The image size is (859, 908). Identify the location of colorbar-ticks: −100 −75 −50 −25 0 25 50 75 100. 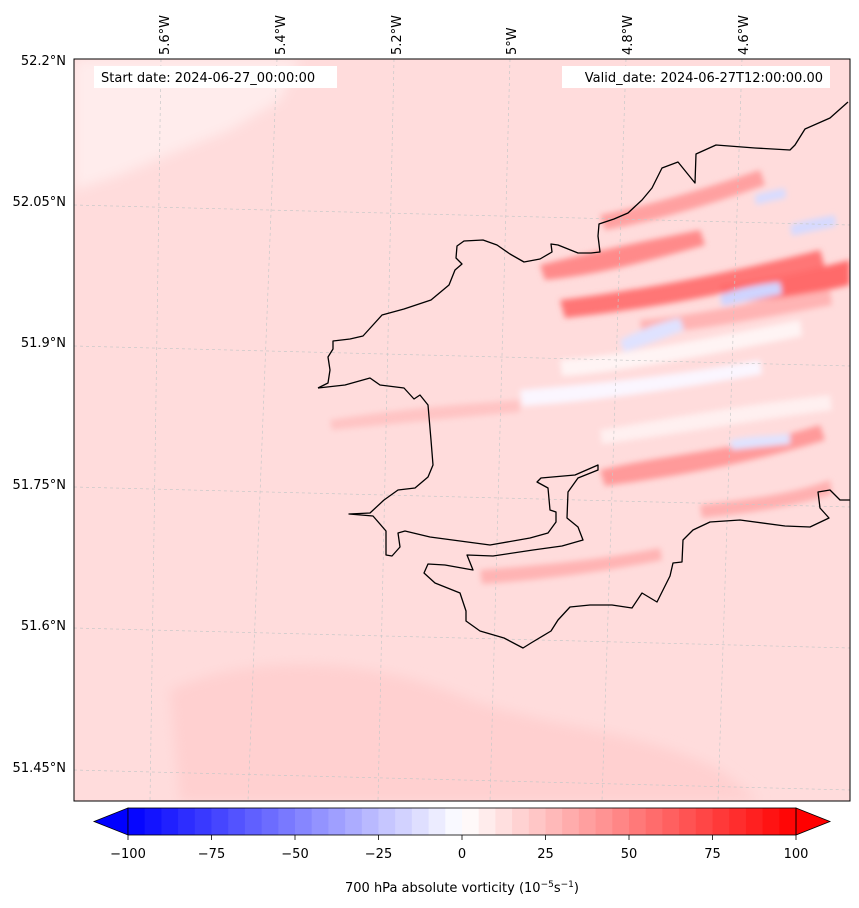
(459, 848).